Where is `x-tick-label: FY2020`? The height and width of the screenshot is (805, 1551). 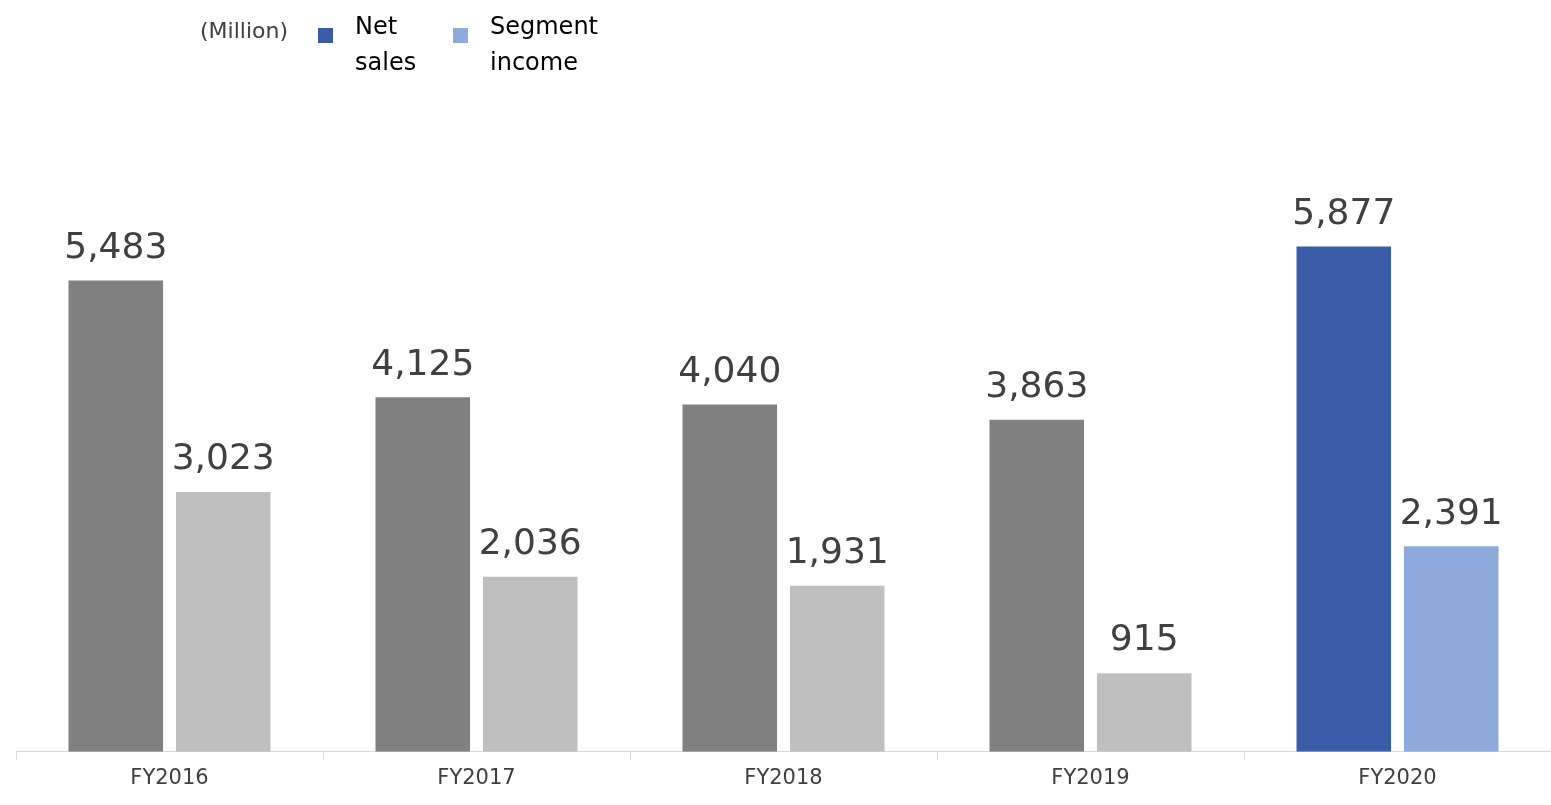
x-tick-label: FY2020 is located at coordinates (1397, 776).